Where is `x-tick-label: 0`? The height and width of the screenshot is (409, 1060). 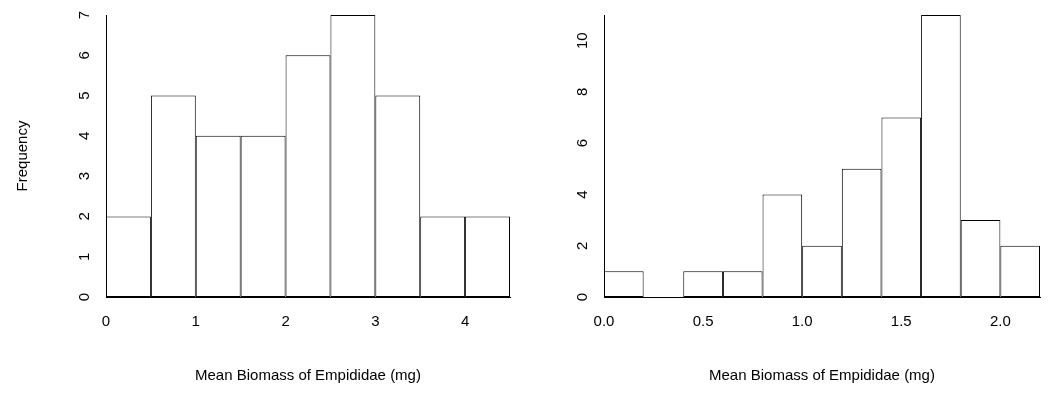 x-tick-label: 0 is located at coordinates (106, 321).